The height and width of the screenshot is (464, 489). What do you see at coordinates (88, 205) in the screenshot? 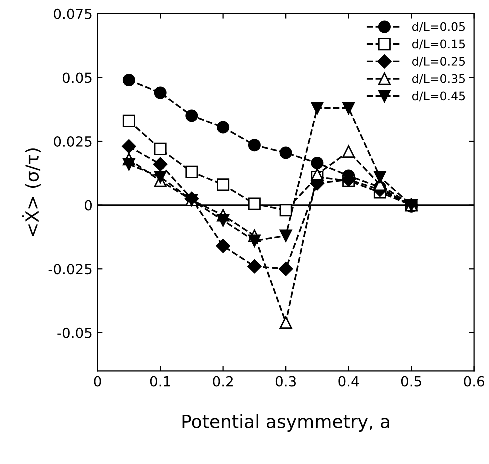
I see `y-tick-label: 0` at bounding box center [88, 205].